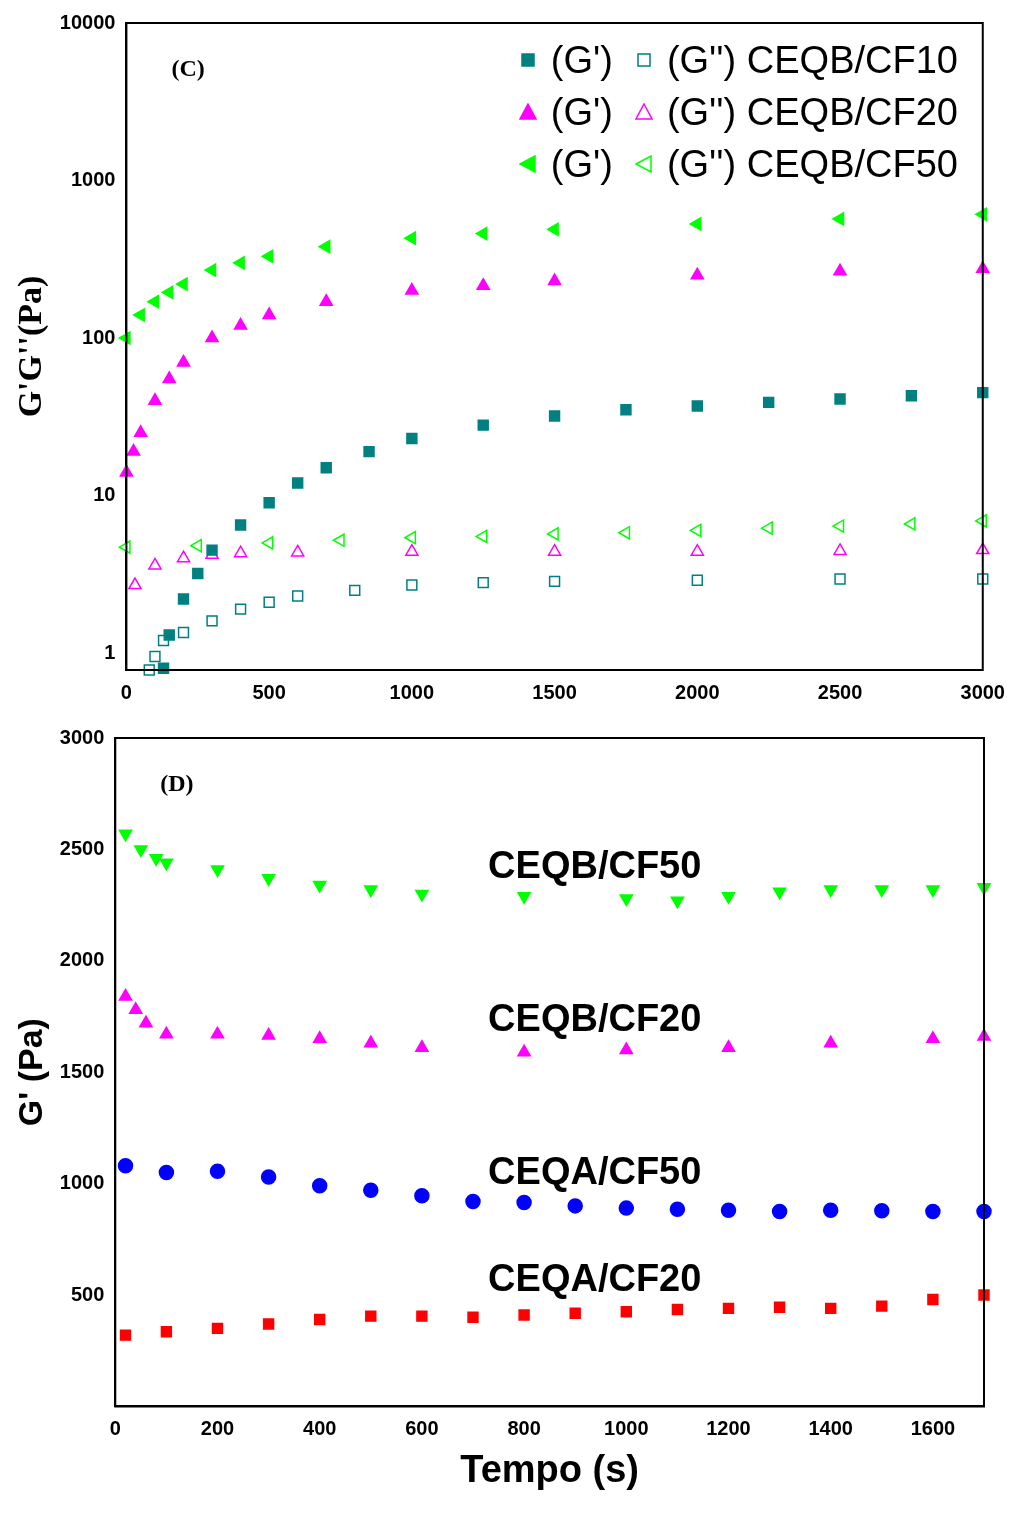  What do you see at coordinates (188, 68) in the screenshot?
I see `annotation: (C)` at bounding box center [188, 68].